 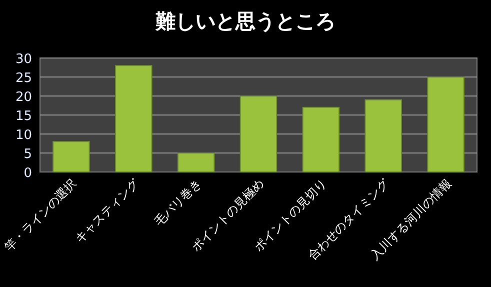 What do you see at coordinates (28, 154) in the screenshot?
I see `y-tick-label: 5` at bounding box center [28, 154].